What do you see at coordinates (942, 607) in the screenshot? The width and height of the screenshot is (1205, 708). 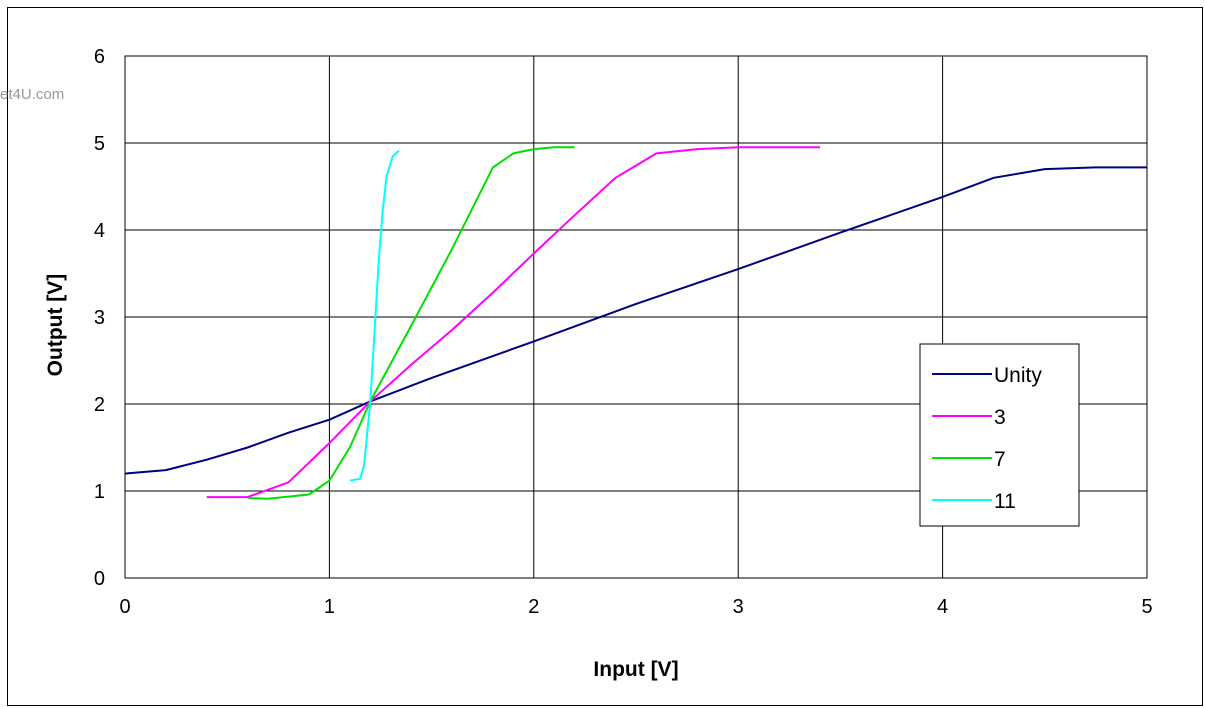 I see `x-tick-label: 4` at bounding box center [942, 607].